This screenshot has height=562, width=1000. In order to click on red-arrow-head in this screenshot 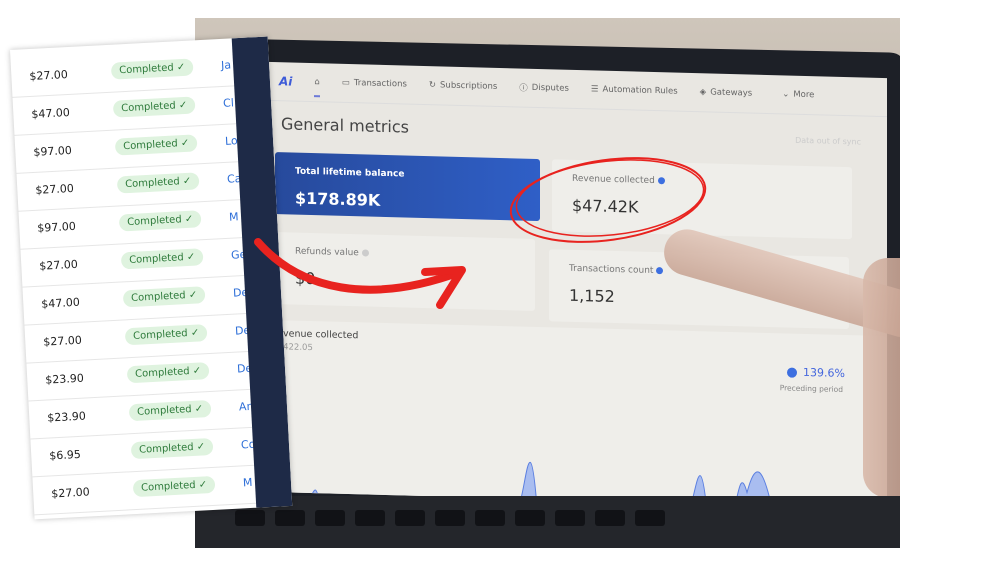, I will do `click(443, 287)`.